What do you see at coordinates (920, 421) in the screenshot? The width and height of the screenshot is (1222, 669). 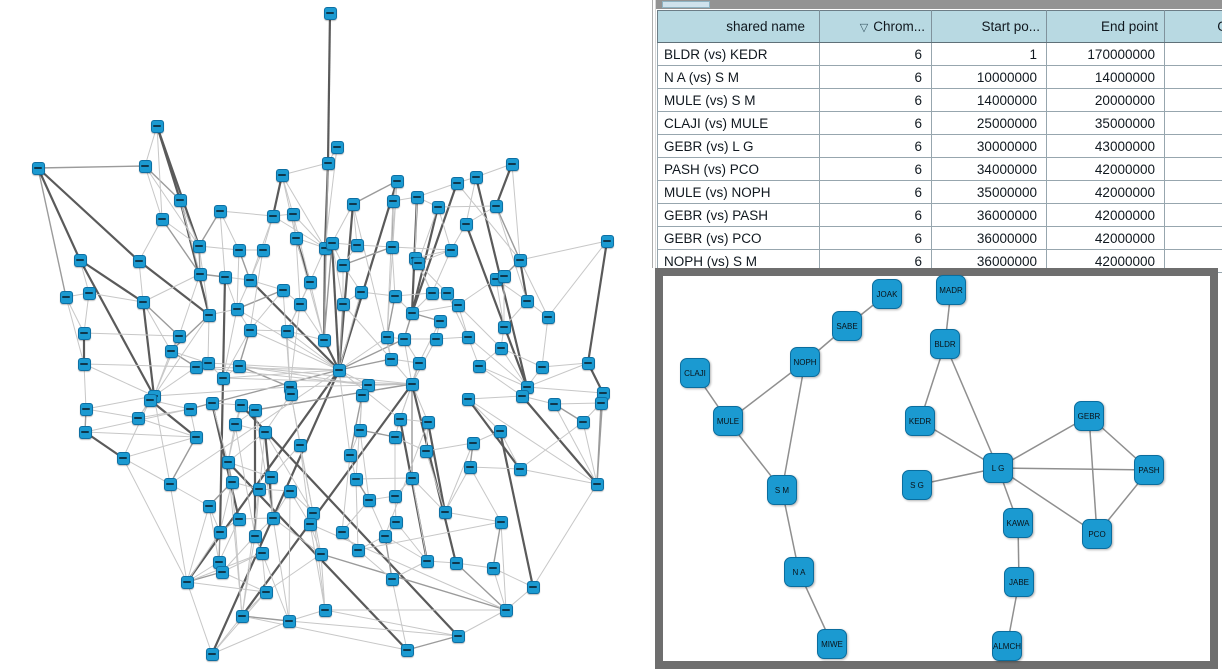 I see `network-node-kedr: KEDR` at bounding box center [920, 421].